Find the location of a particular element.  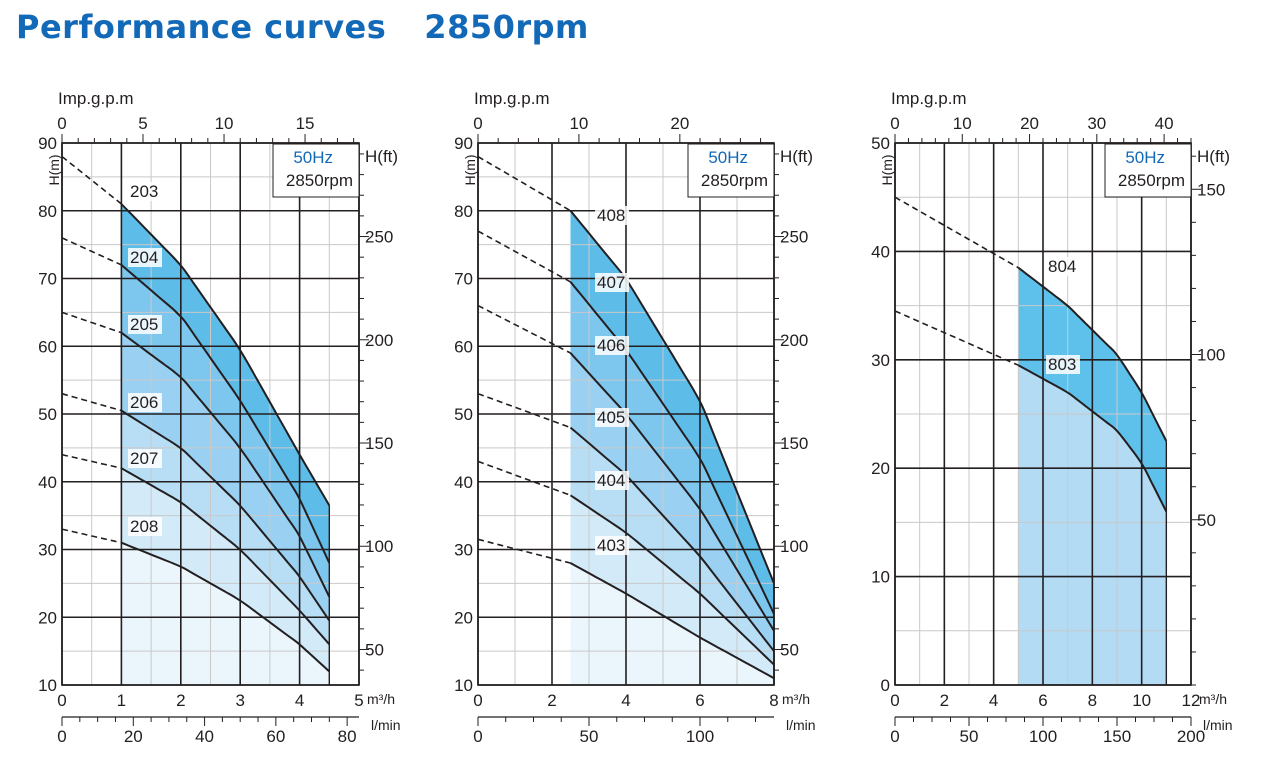

x-tick-label: 8 is located at coordinates (1092, 700).